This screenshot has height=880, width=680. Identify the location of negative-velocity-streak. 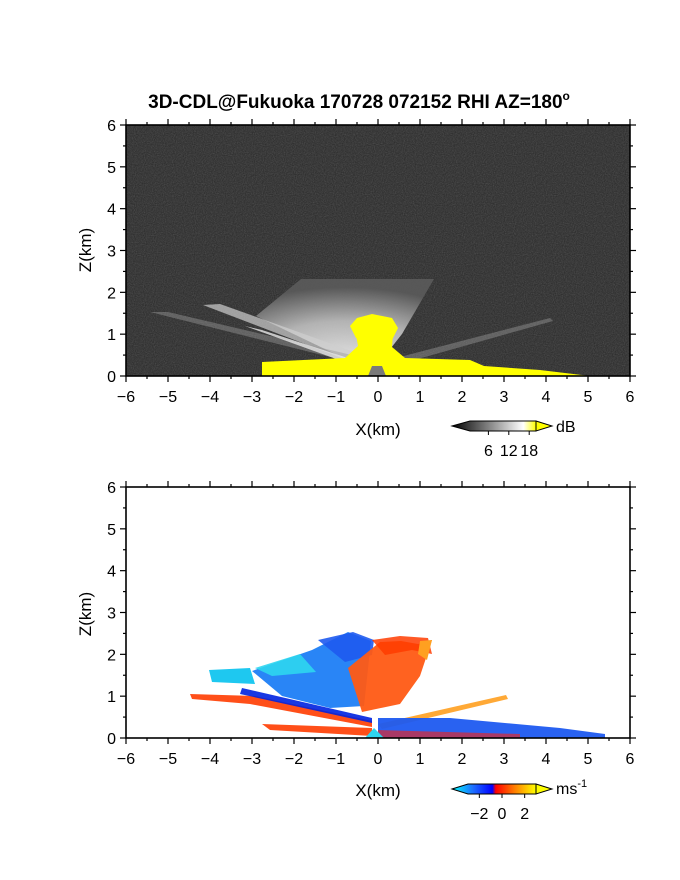
(306, 705).